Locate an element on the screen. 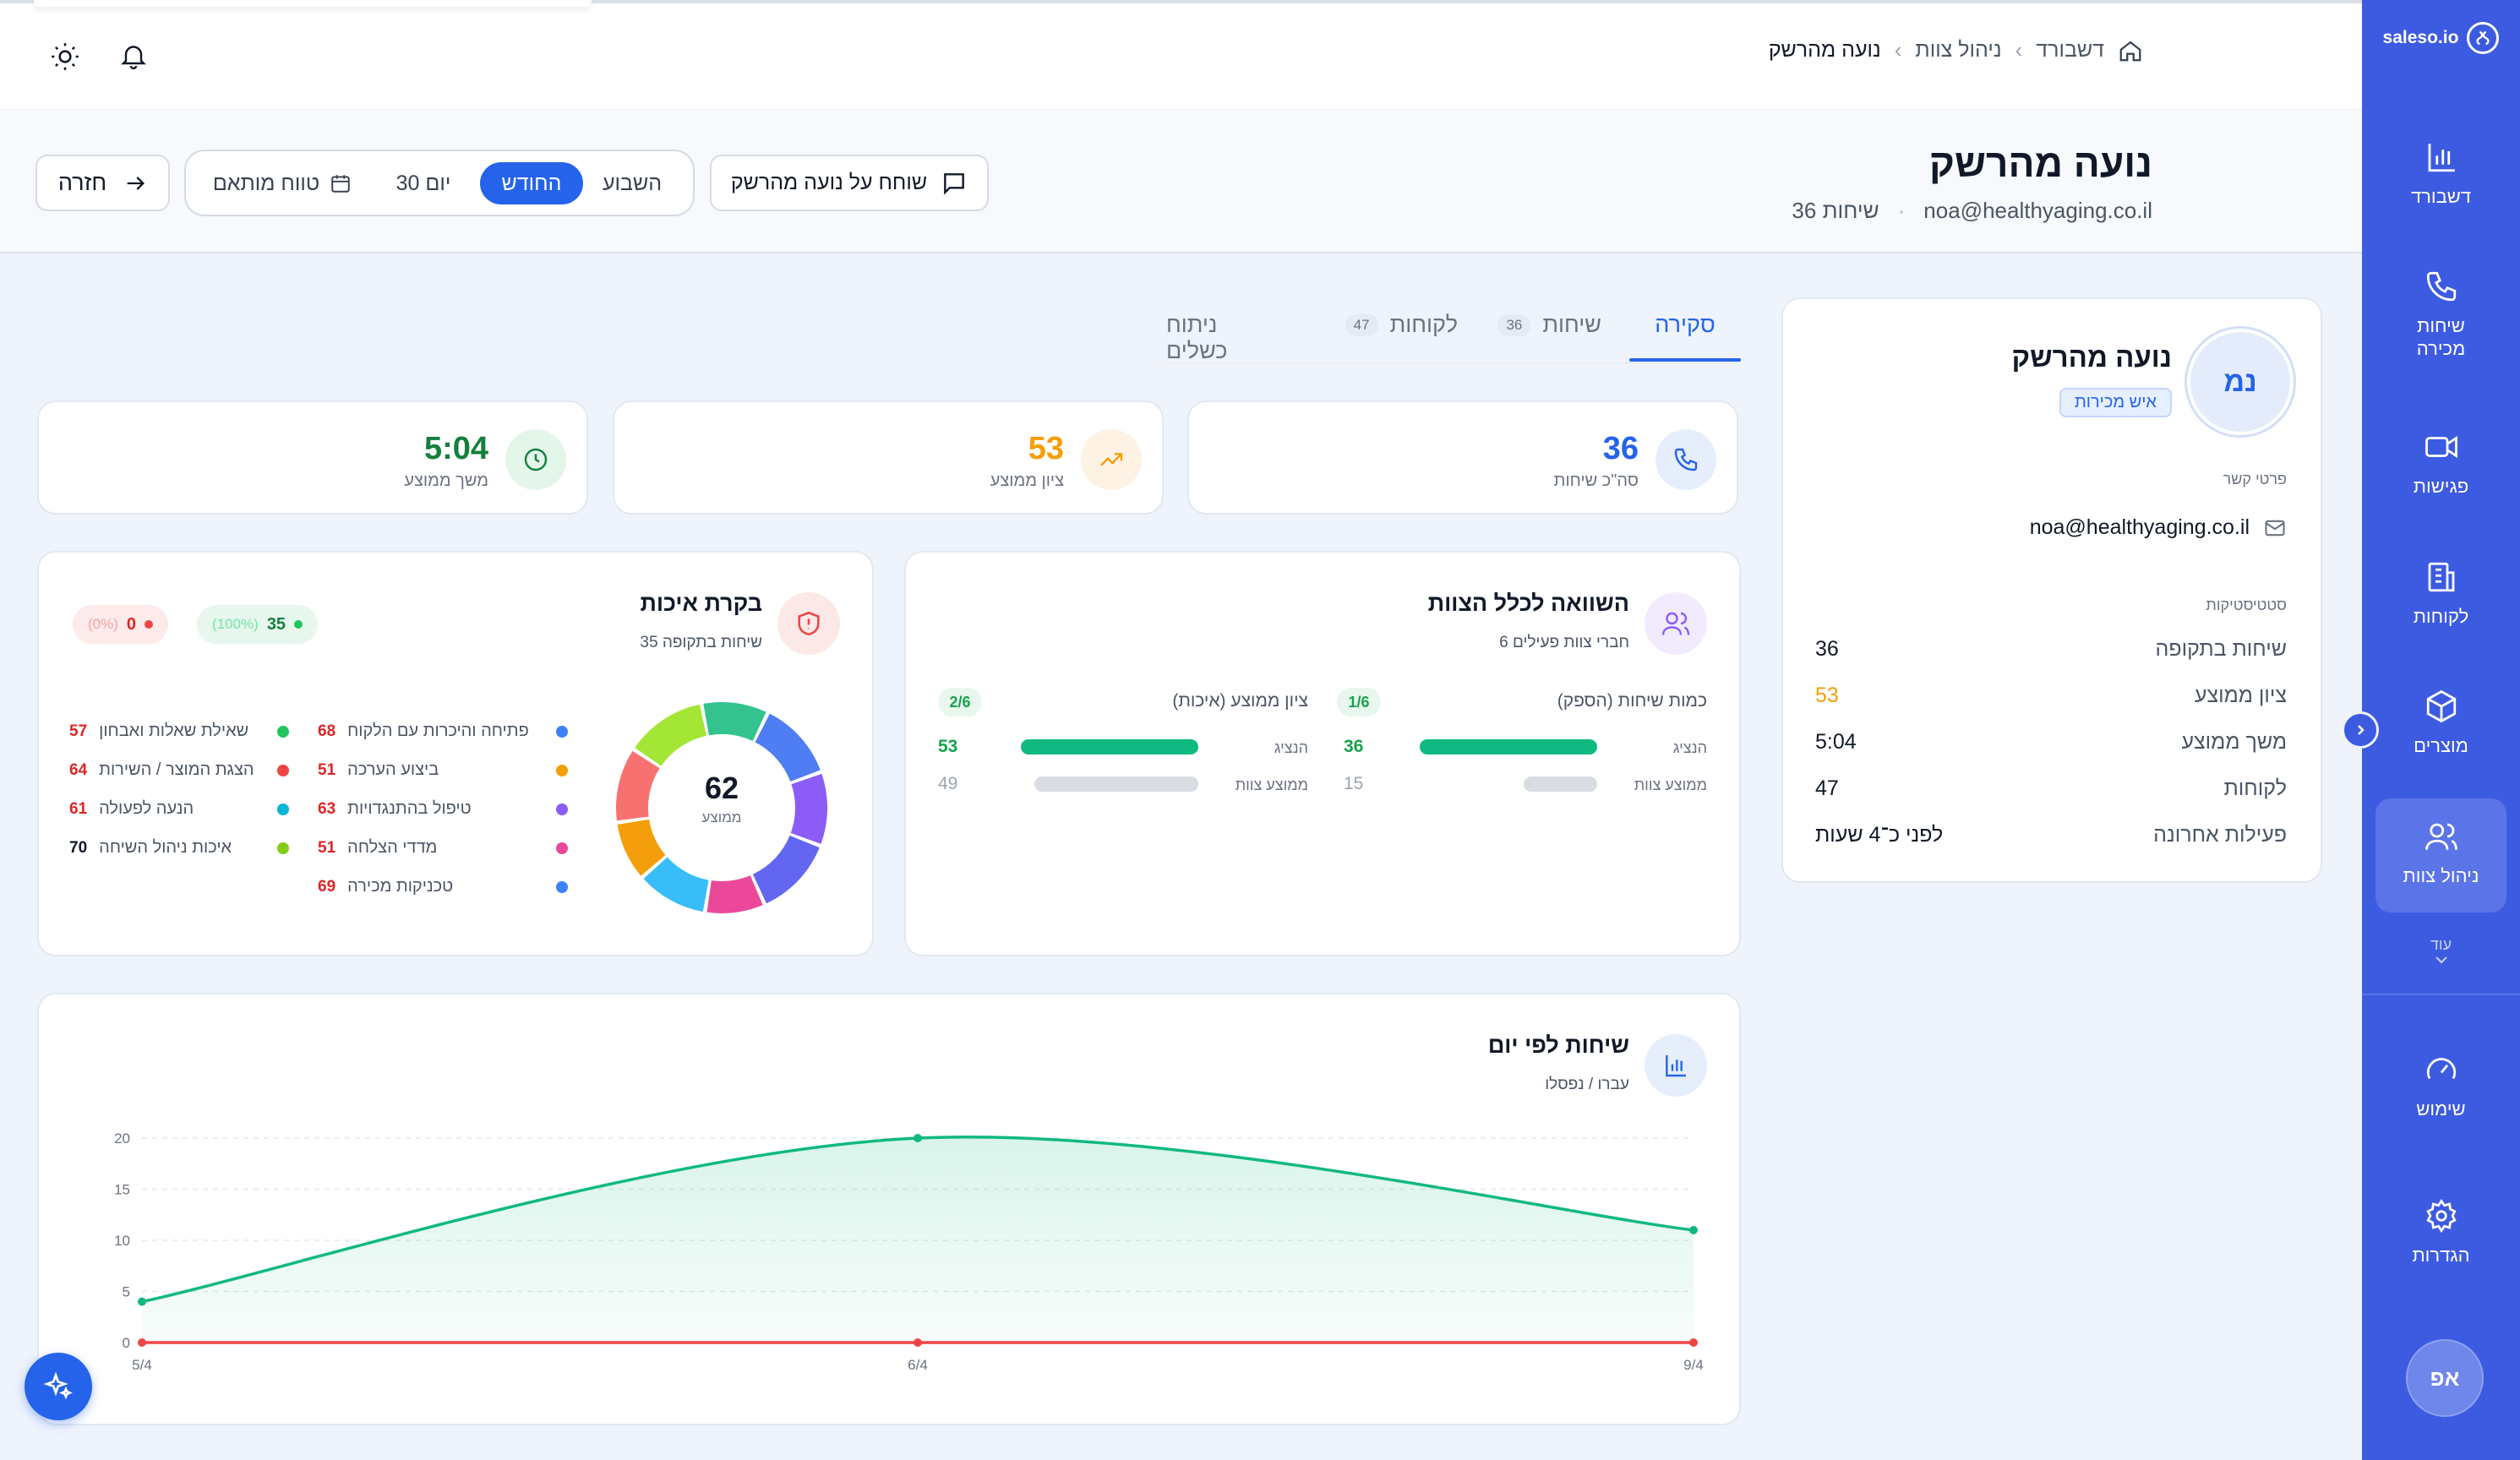  tab-badge: 47 is located at coordinates (1361, 324).